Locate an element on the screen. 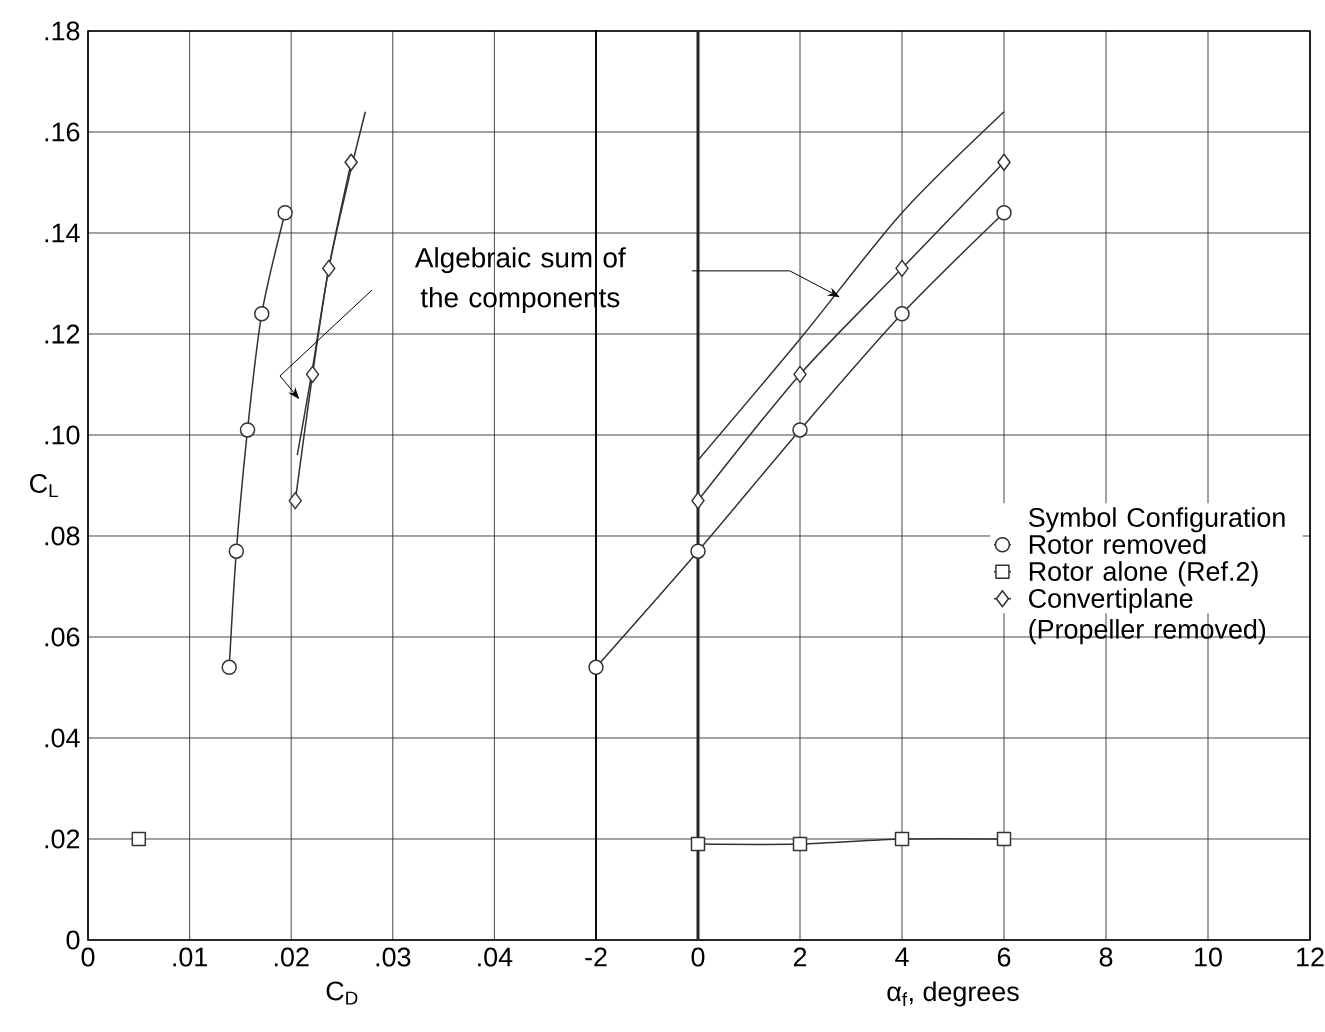 The height and width of the screenshot is (1032, 1325). y-tick-label: .08 is located at coordinates (62, 536).